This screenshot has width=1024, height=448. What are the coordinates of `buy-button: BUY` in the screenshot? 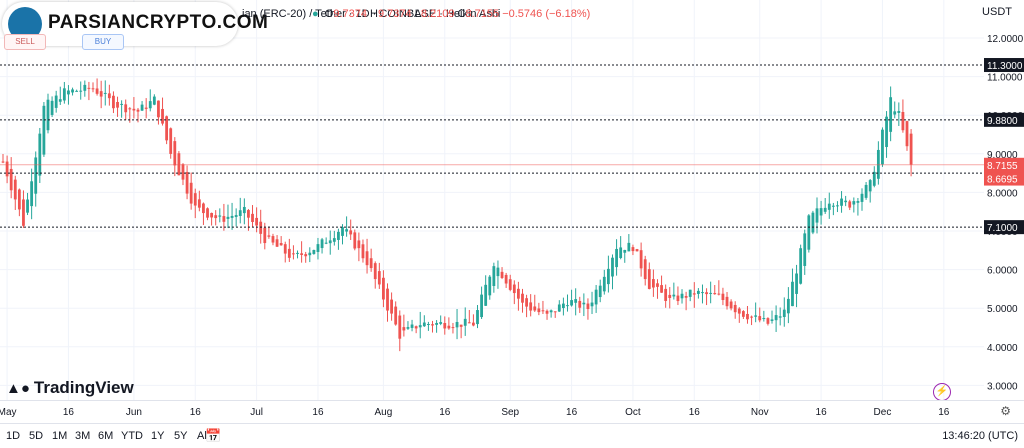 It's located at (103, 42).